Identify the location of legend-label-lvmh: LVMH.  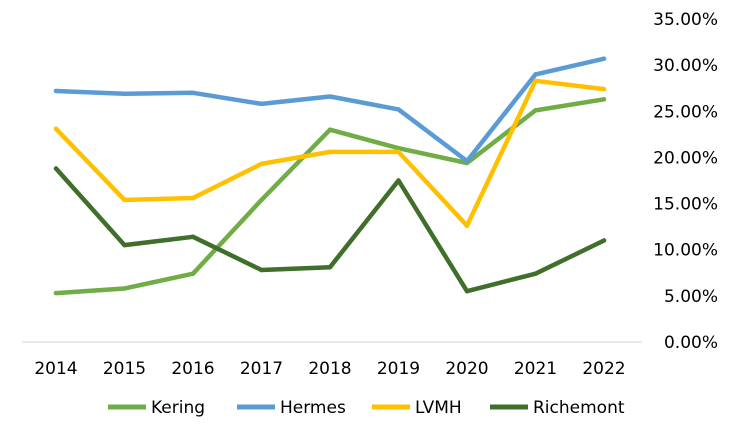
(438, 408).